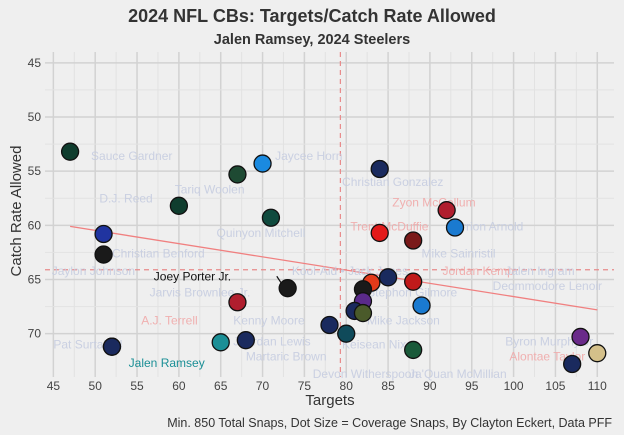 The image size is (624, 435). I want to click on point-label: Joey Porter Jr., so click(192, 276).